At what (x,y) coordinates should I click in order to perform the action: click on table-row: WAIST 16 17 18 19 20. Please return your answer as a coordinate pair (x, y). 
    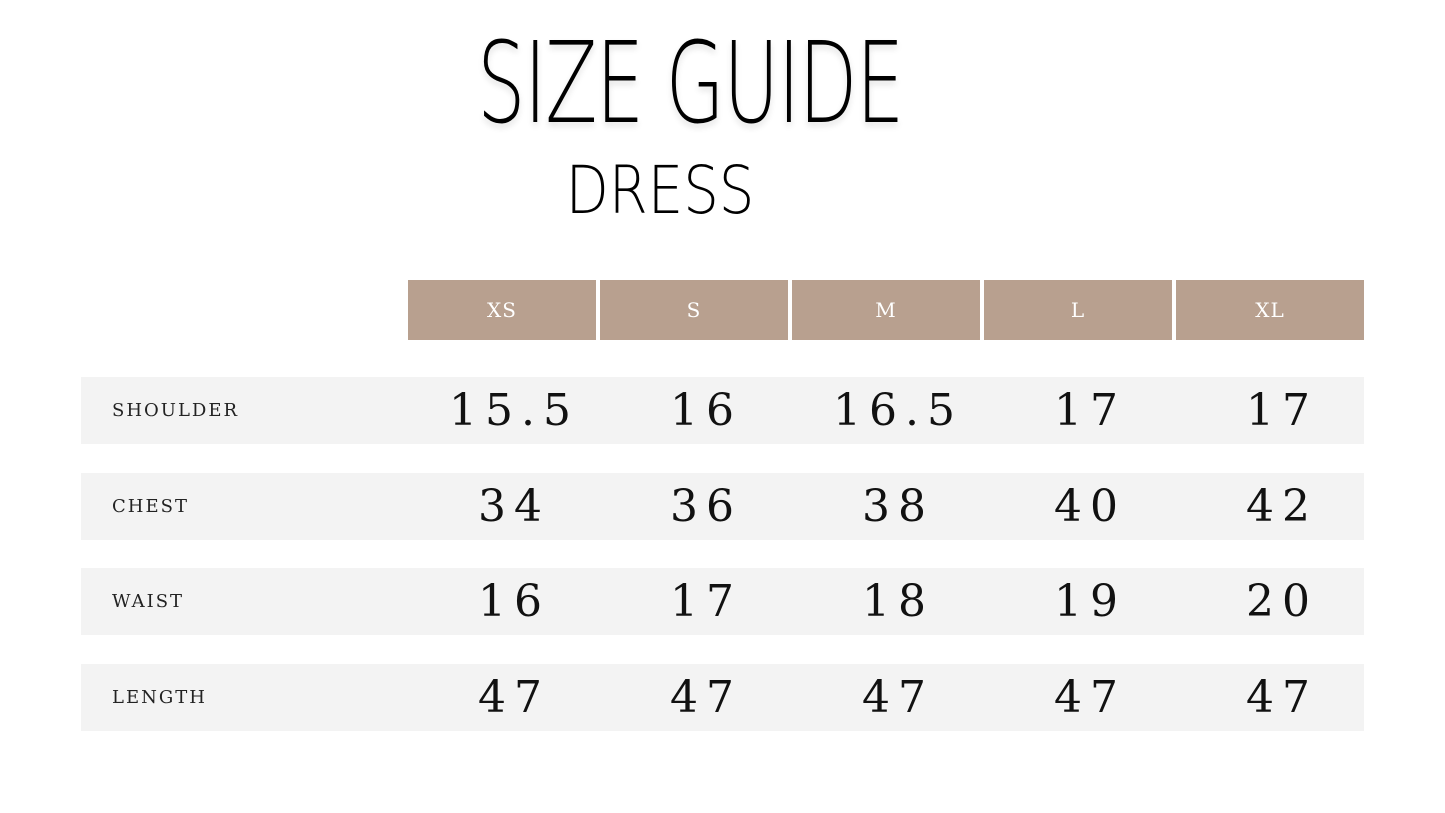
    Looking at the image, I should click on (722, 601).